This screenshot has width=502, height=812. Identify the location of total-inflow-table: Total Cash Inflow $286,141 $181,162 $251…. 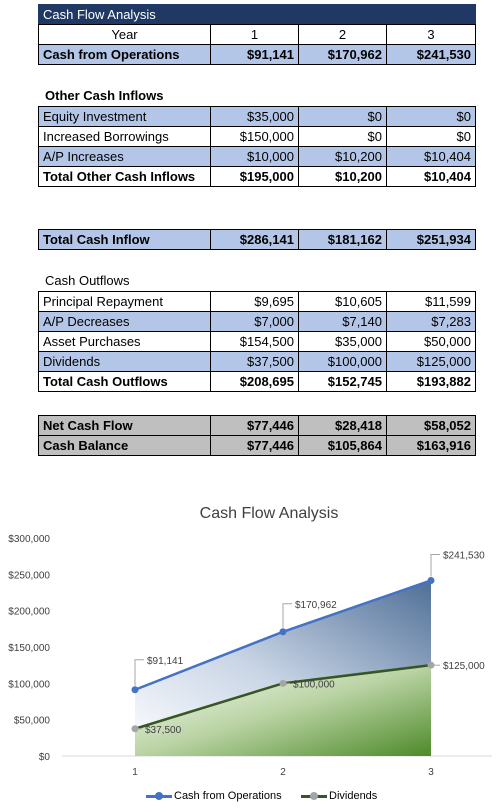
(257, 239).